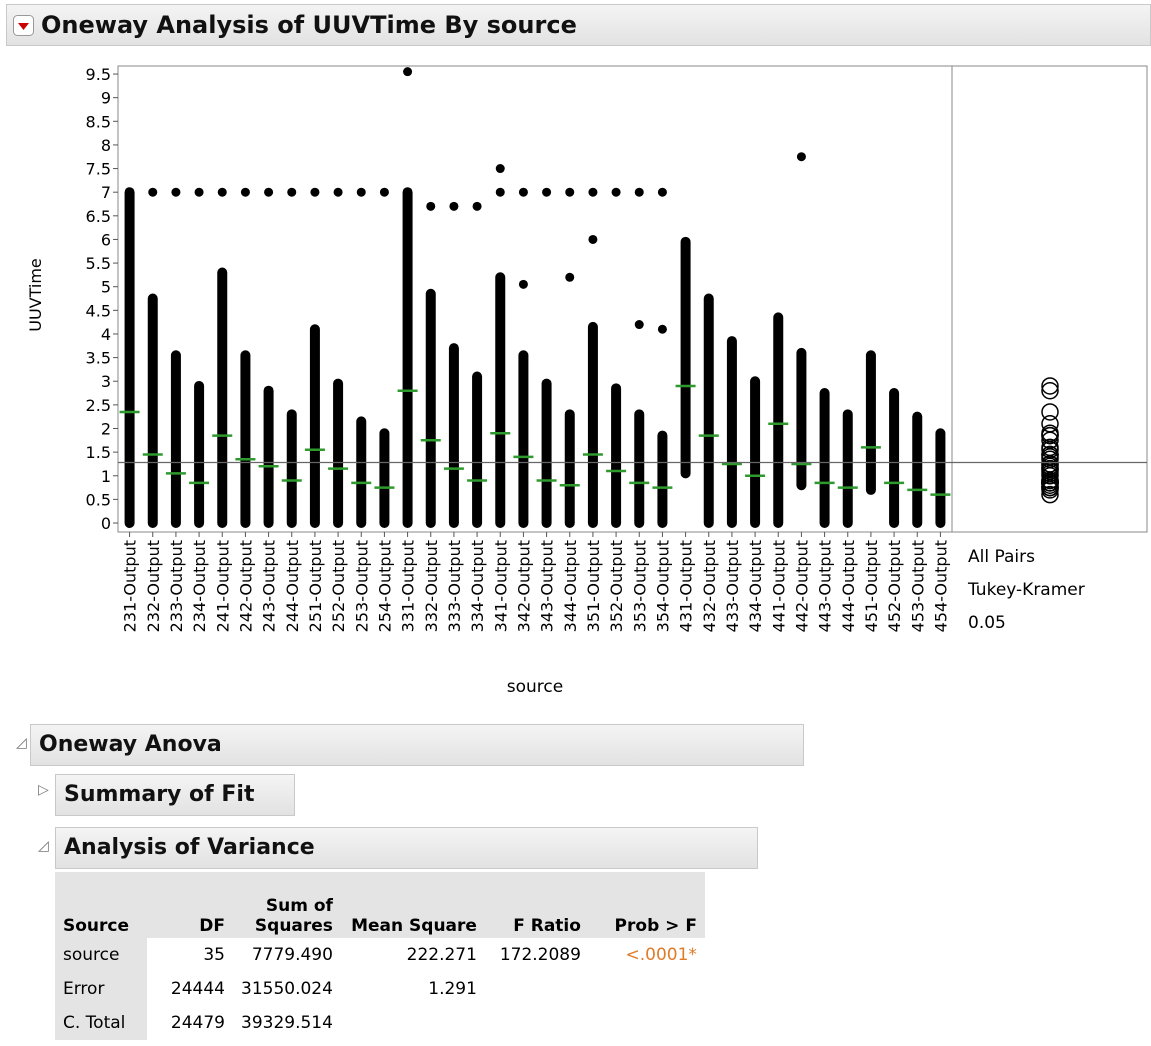 Image resolution: width=1151 pixels, height=1046 pixels. What do you see at coordinates (848, 586) in the screenshot?
I see `x-tick-label: 444-Output` at bounding box center [848, 586].